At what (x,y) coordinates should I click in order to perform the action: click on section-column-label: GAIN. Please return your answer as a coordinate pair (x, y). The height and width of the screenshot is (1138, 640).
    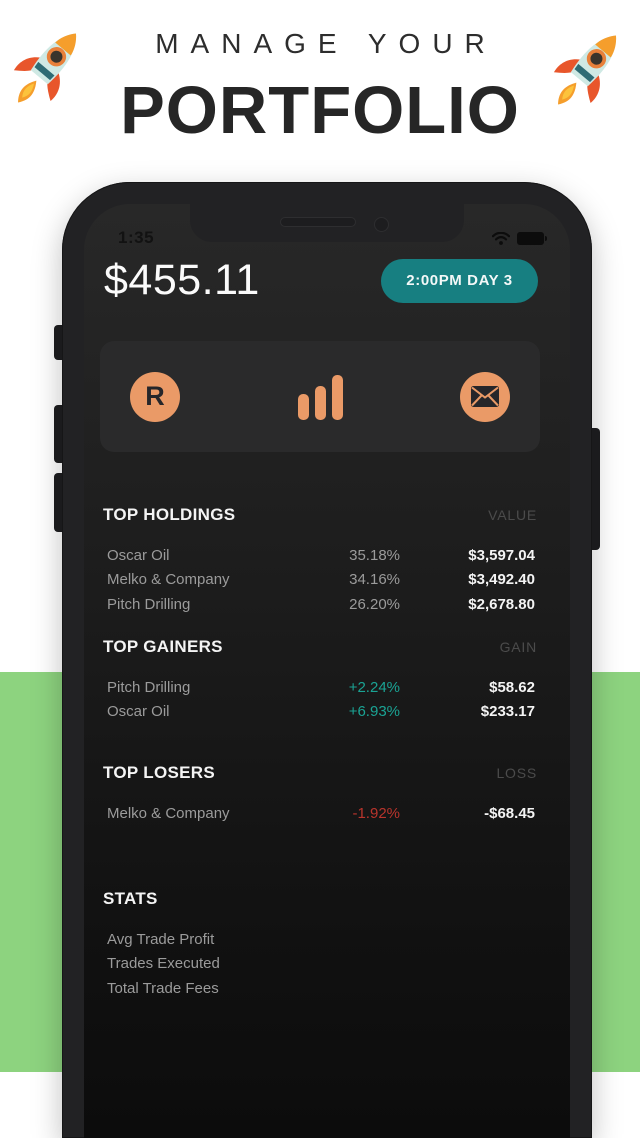
    Looking at the image, I should click on (518, 647).